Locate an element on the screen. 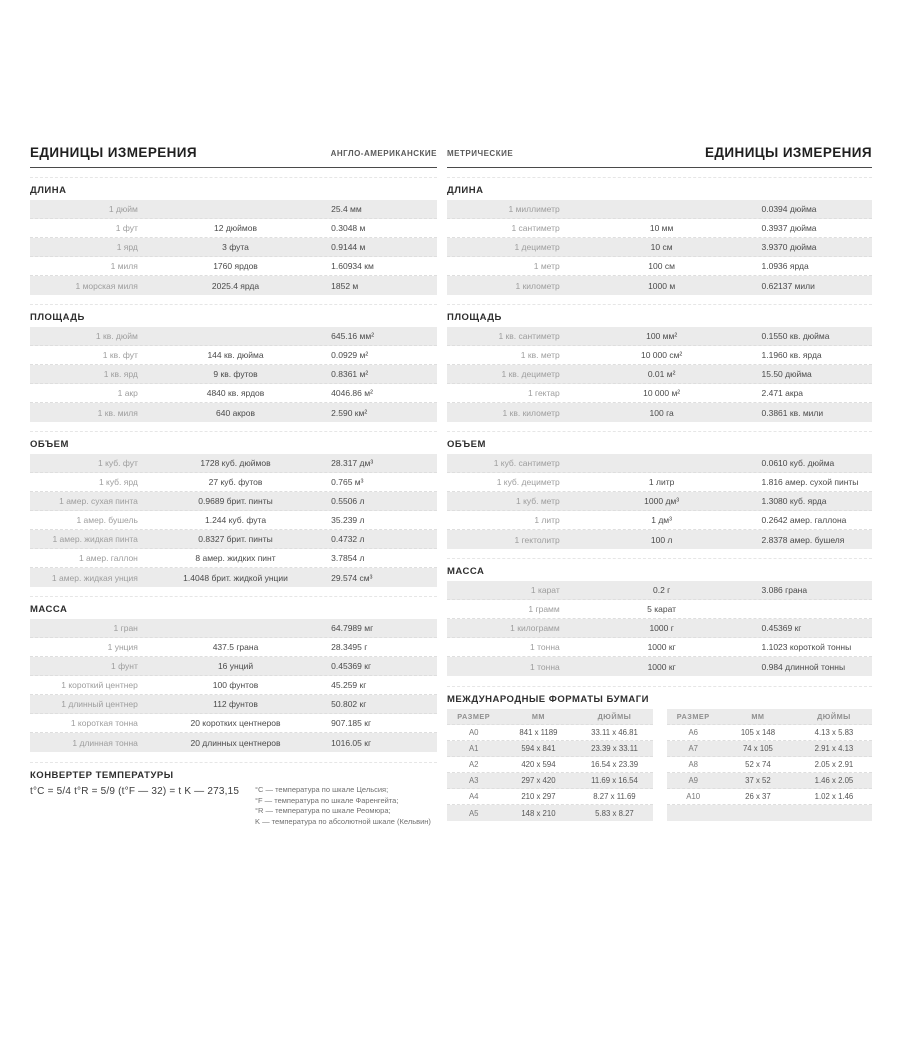 The image size is (900, 1045). page-subtitle-metric: МЕТРИЧЕСКИЕ is located at coordinates (480, 153).